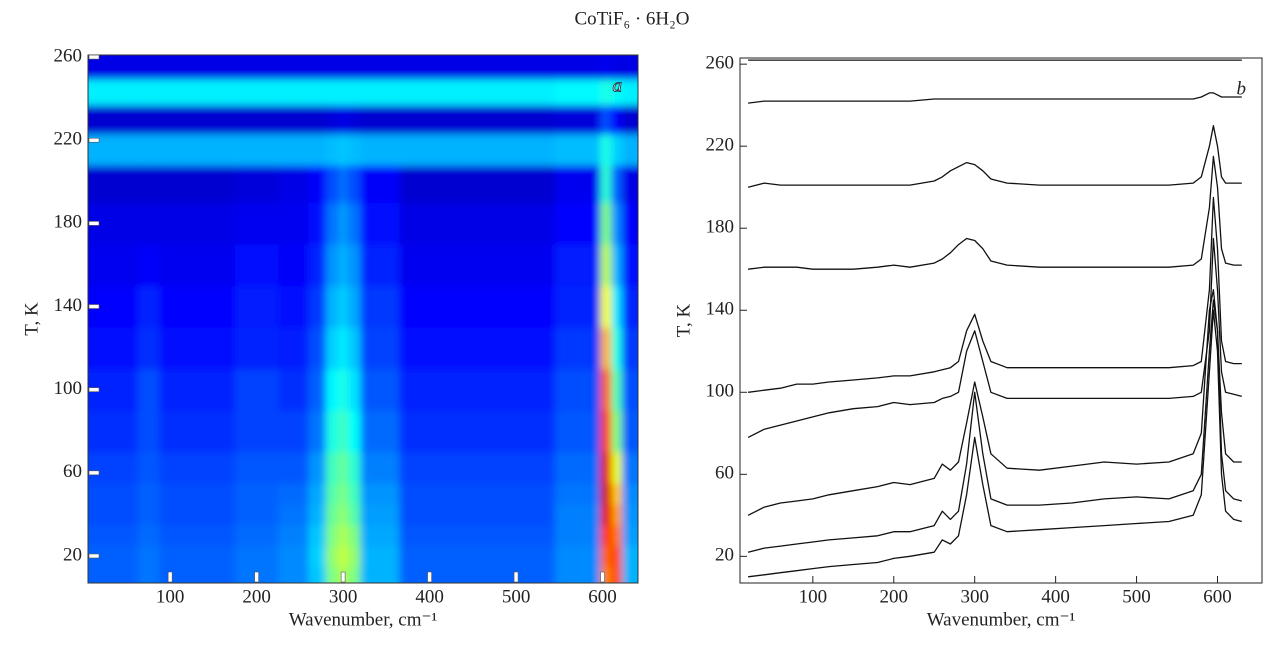 This screenshot has width=1266, height=646. What do you see at coordinates (724, 555) in the screenshot?
I see `y-tick-label: 20` at bounding box center [724, 555].